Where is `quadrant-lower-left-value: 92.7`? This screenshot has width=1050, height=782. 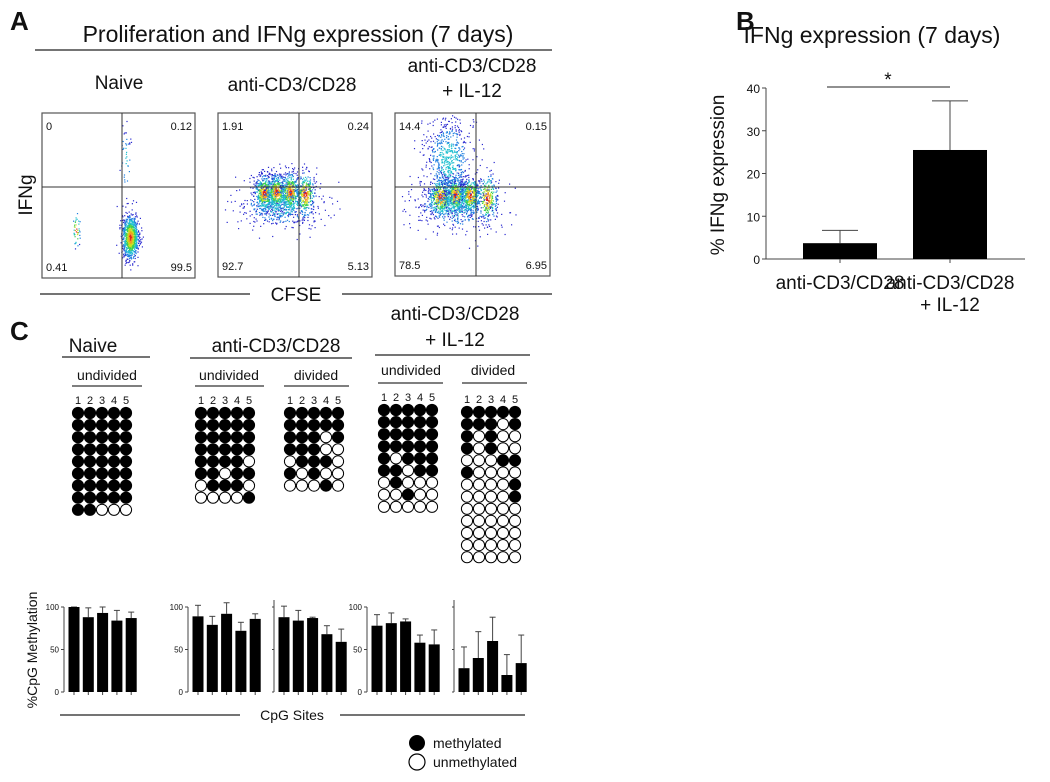
quadrant-lower-left-value: 92.7 is located at coordinates (232, 267).